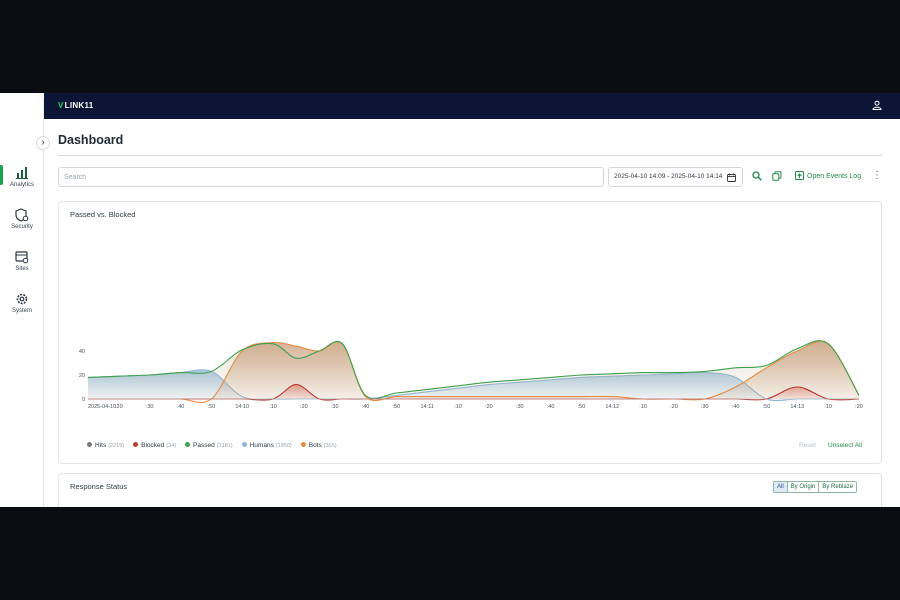 Image resolution: width=900 pixels, height=600 pixels. I want to click on y-tick-label: 0, so click(83, 400).